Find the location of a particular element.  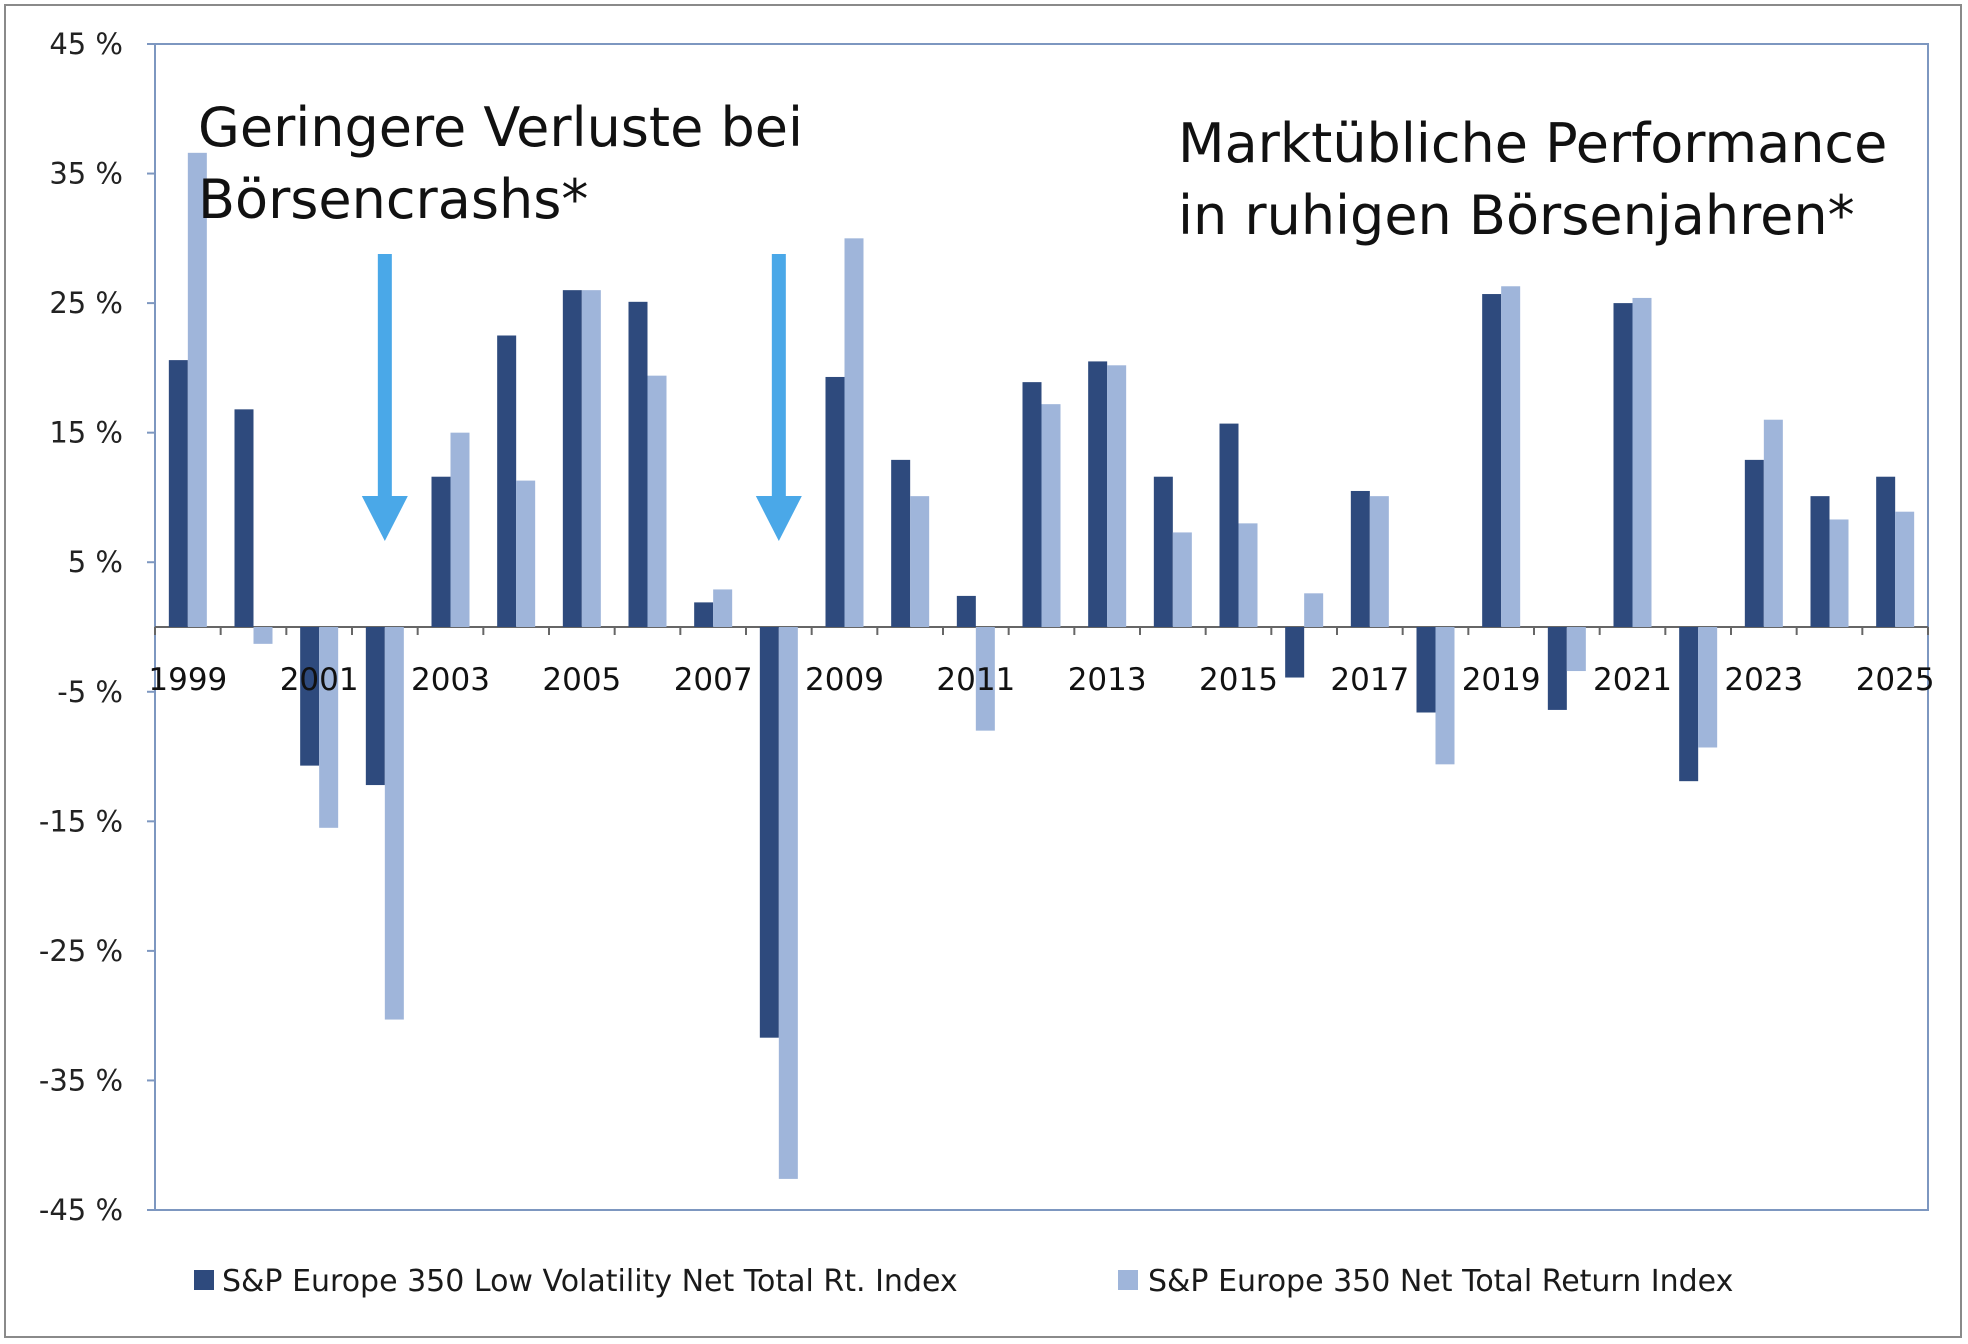

x-tick-label: 2007 is located at coordinates (713, 680).